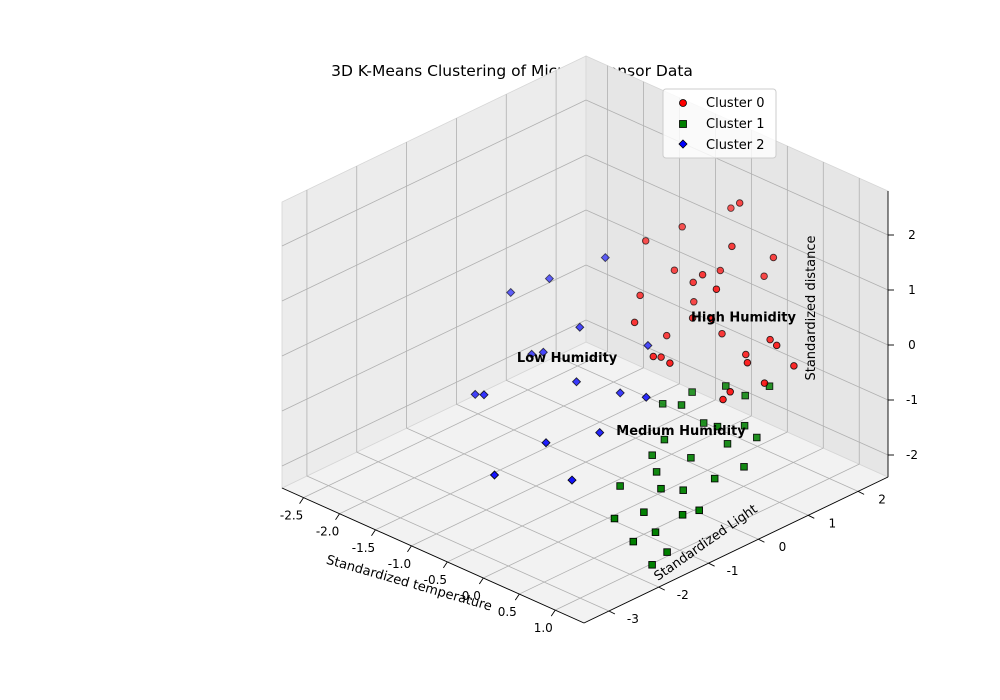 Image resolution: width=1000 pixels, height=700 pixels. What do you see at coordinates (657, 374) in the screenshot?
I see `annotations: High Humidity Medium Humidity Low Humidity` at bounding box center [657, 374].